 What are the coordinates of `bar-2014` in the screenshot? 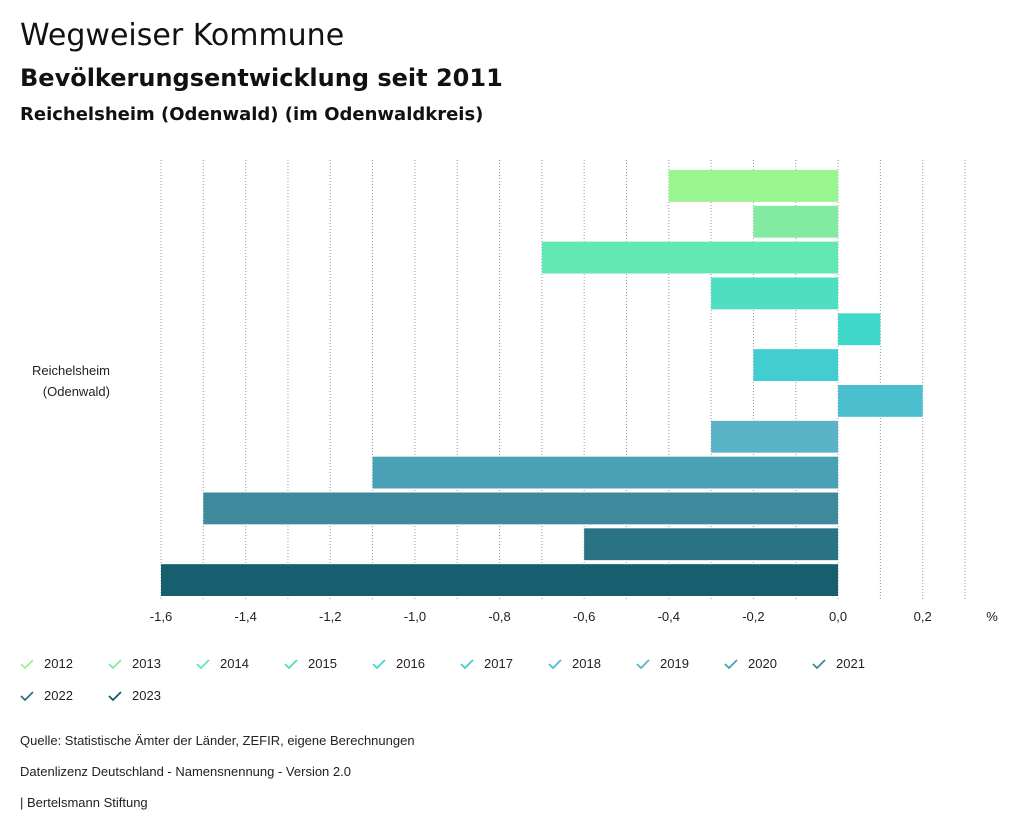 It's located at (690, 257).